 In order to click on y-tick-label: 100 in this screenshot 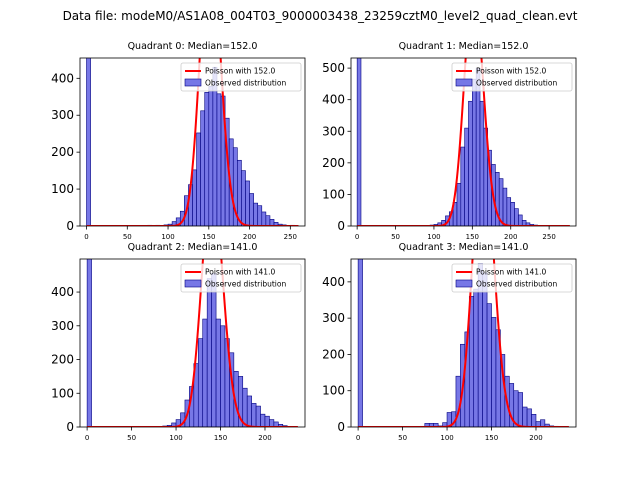, I will do `click(62, 189)`.